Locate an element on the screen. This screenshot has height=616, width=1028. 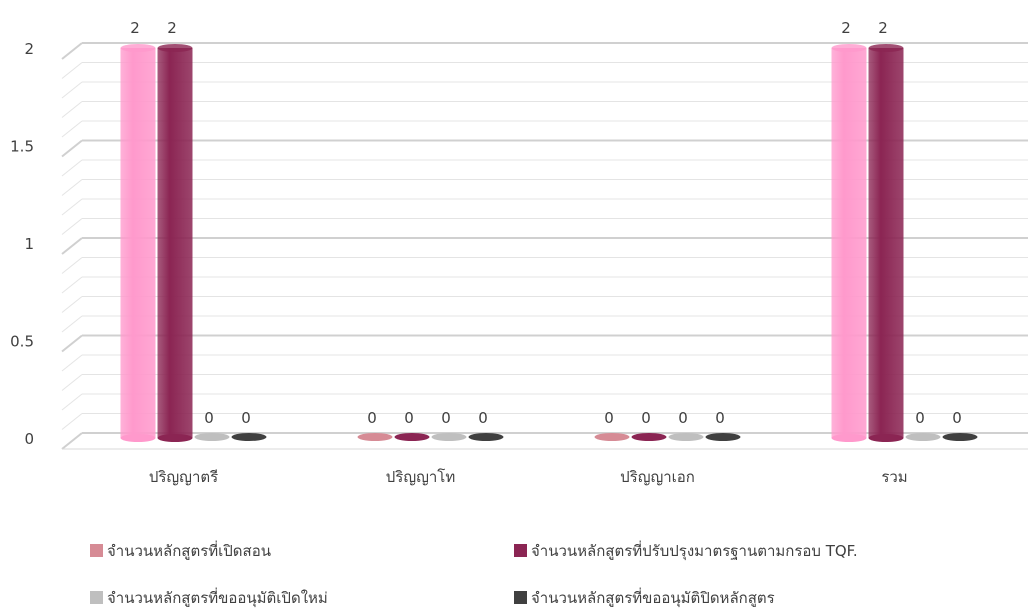
y-tick-label: 1.5 is located at coordinates (22, 147).